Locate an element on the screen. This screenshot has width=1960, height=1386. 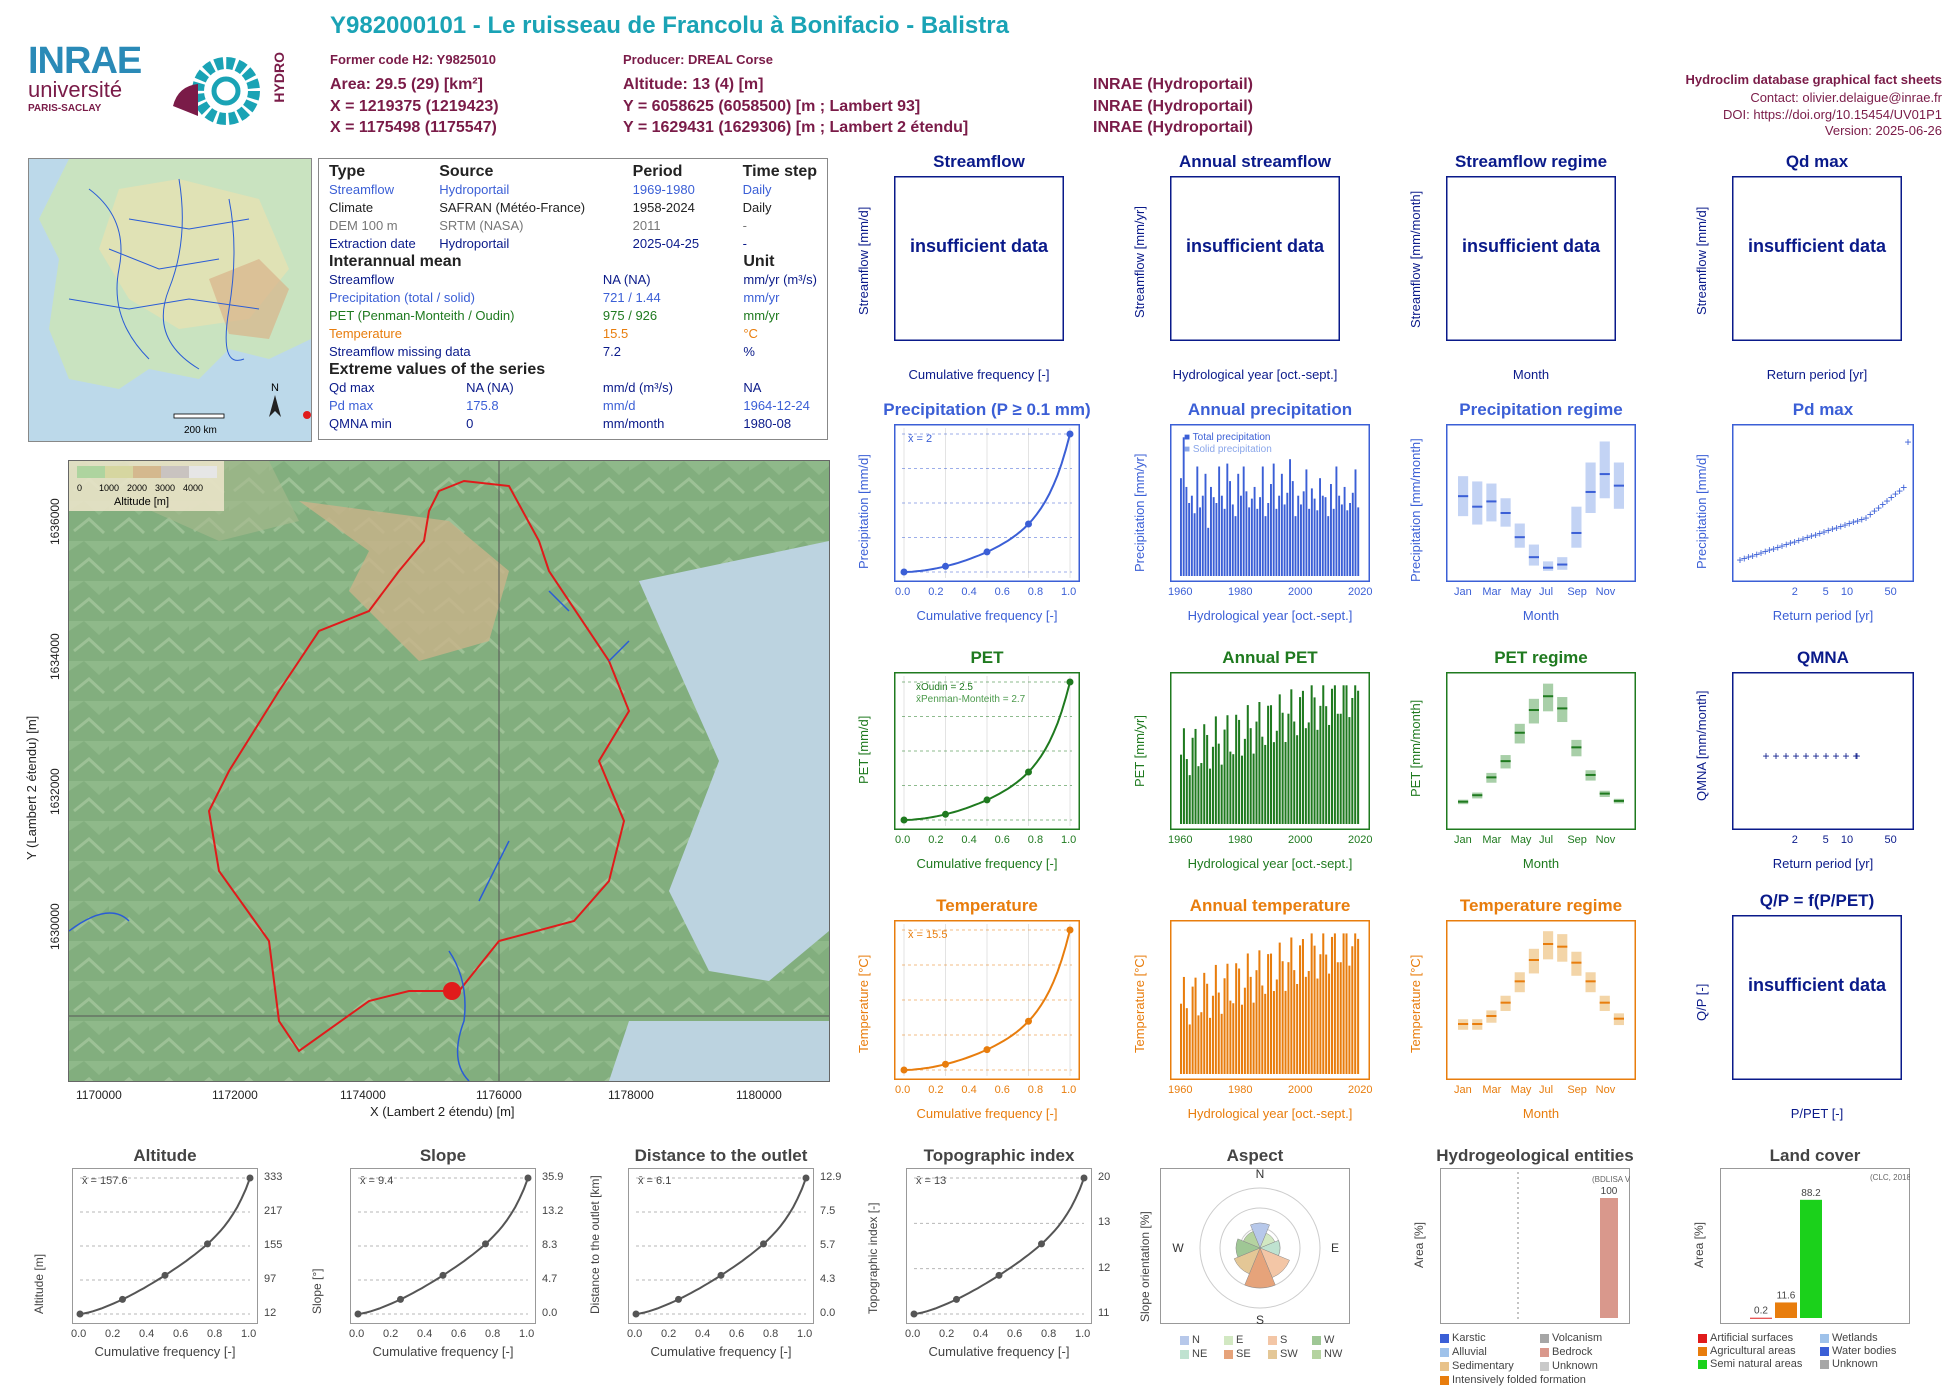
pd_max-ylabel: Precipitation [mm/d] is located at coordinates (1701, 511).